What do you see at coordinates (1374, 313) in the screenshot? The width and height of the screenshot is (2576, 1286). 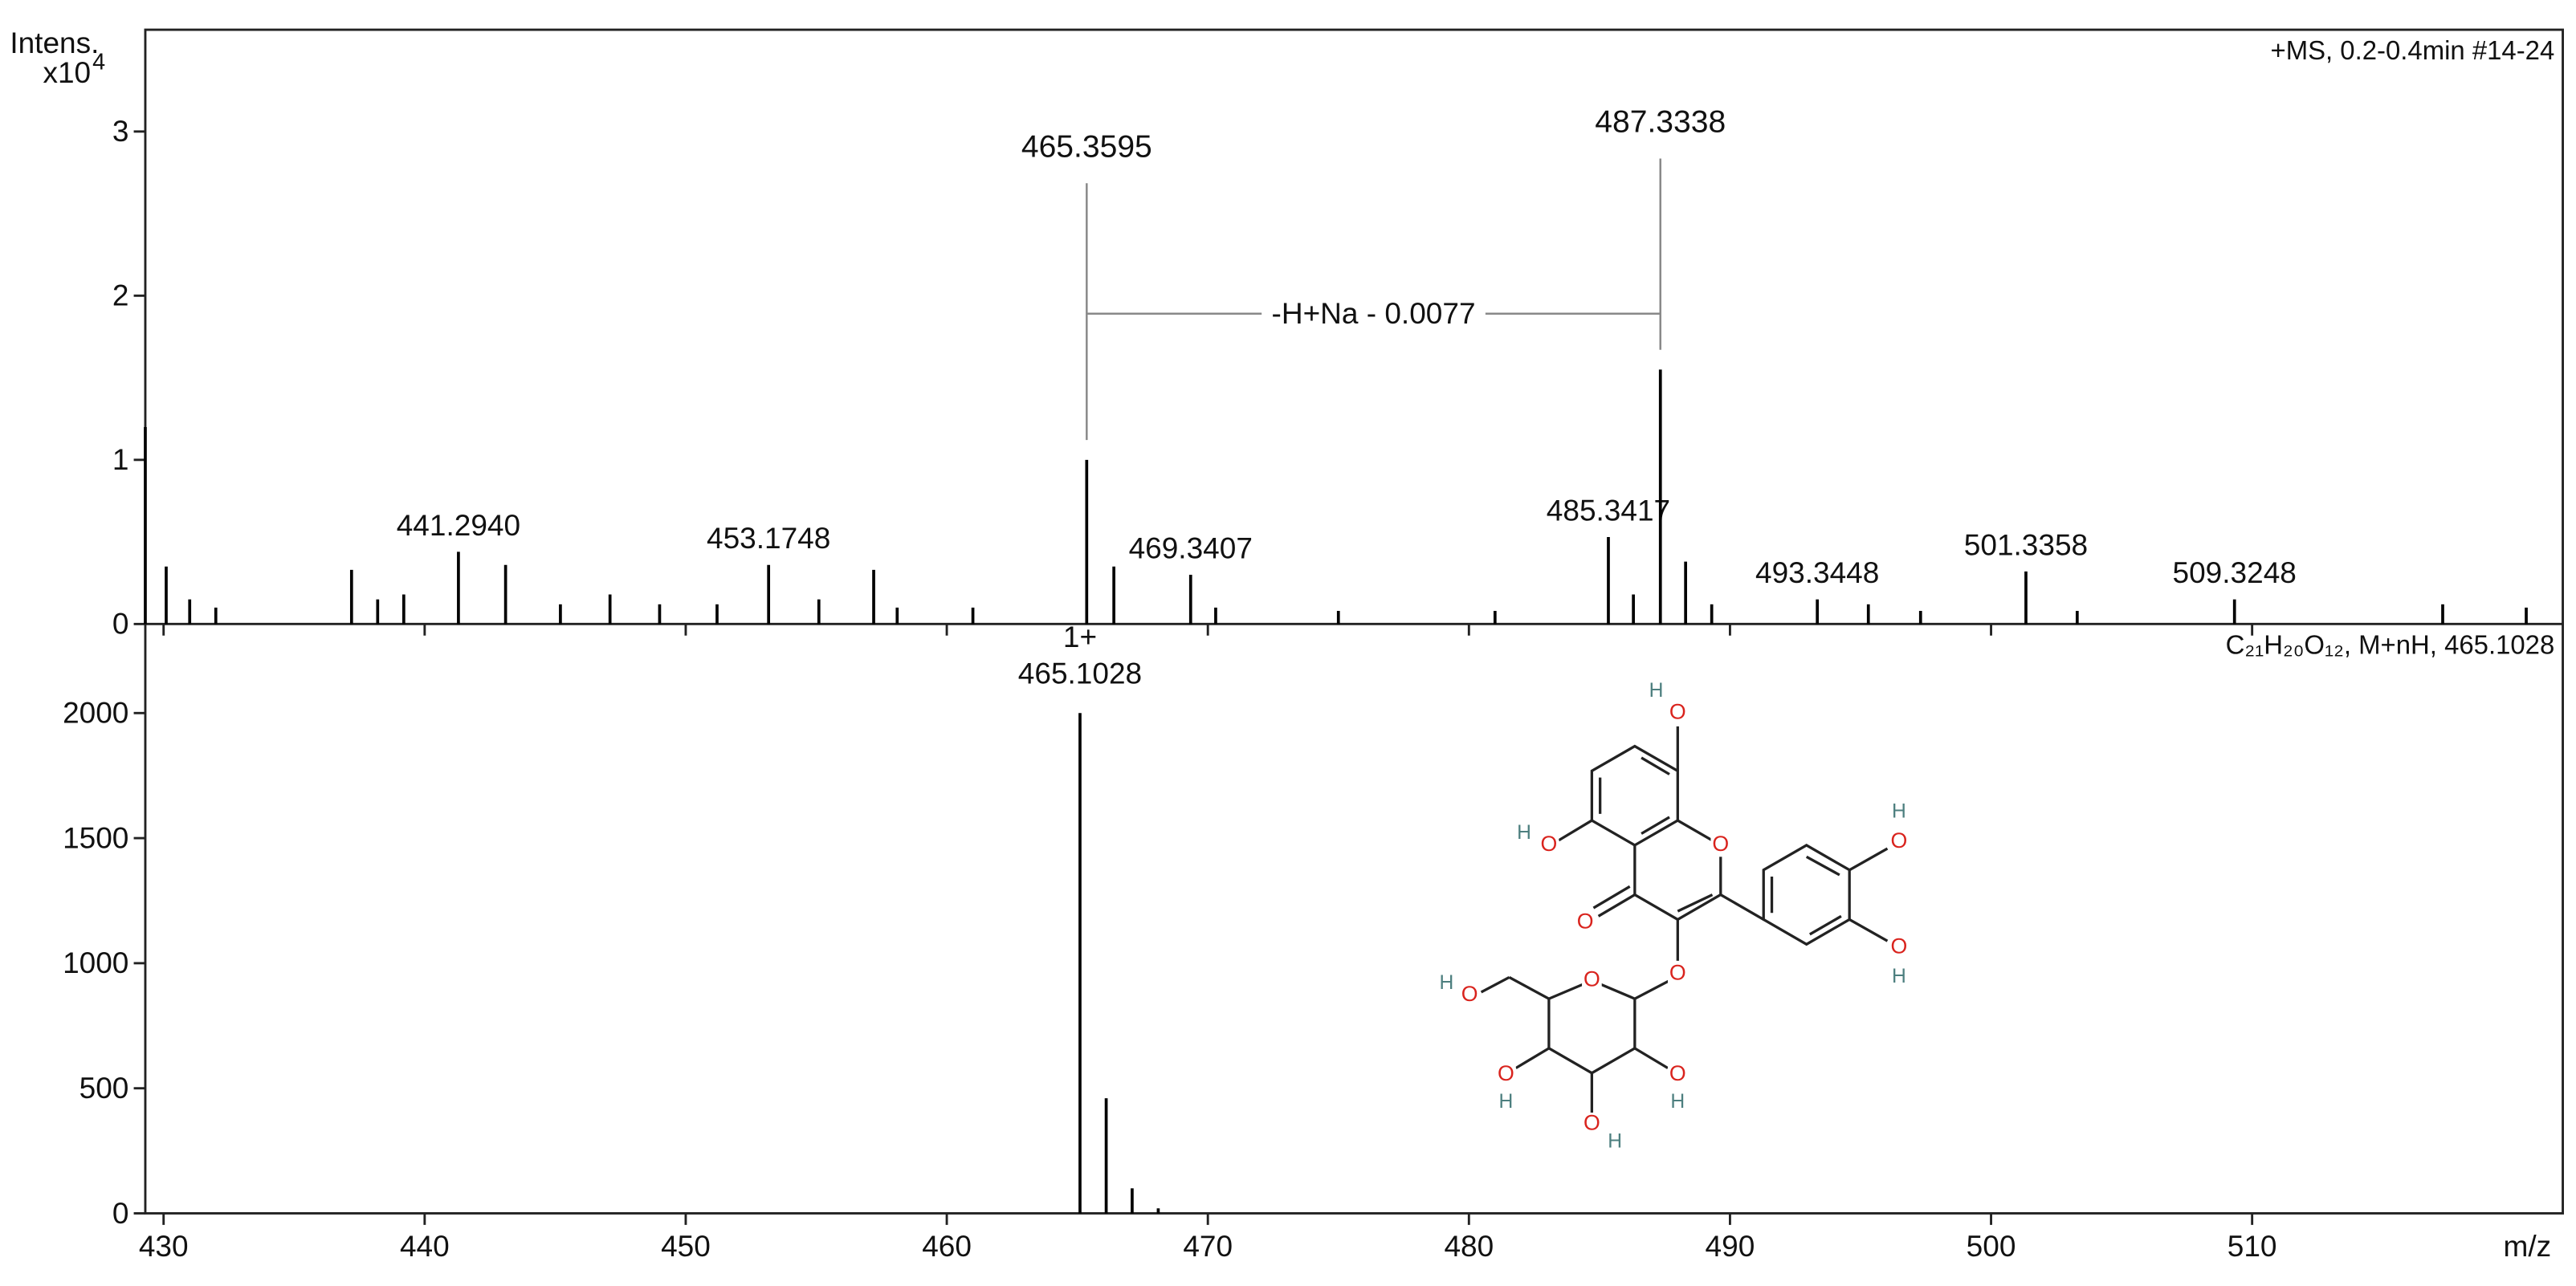 I see `bracket-label: -H+Na - 0.0077` at bounding box center [1374, 313].